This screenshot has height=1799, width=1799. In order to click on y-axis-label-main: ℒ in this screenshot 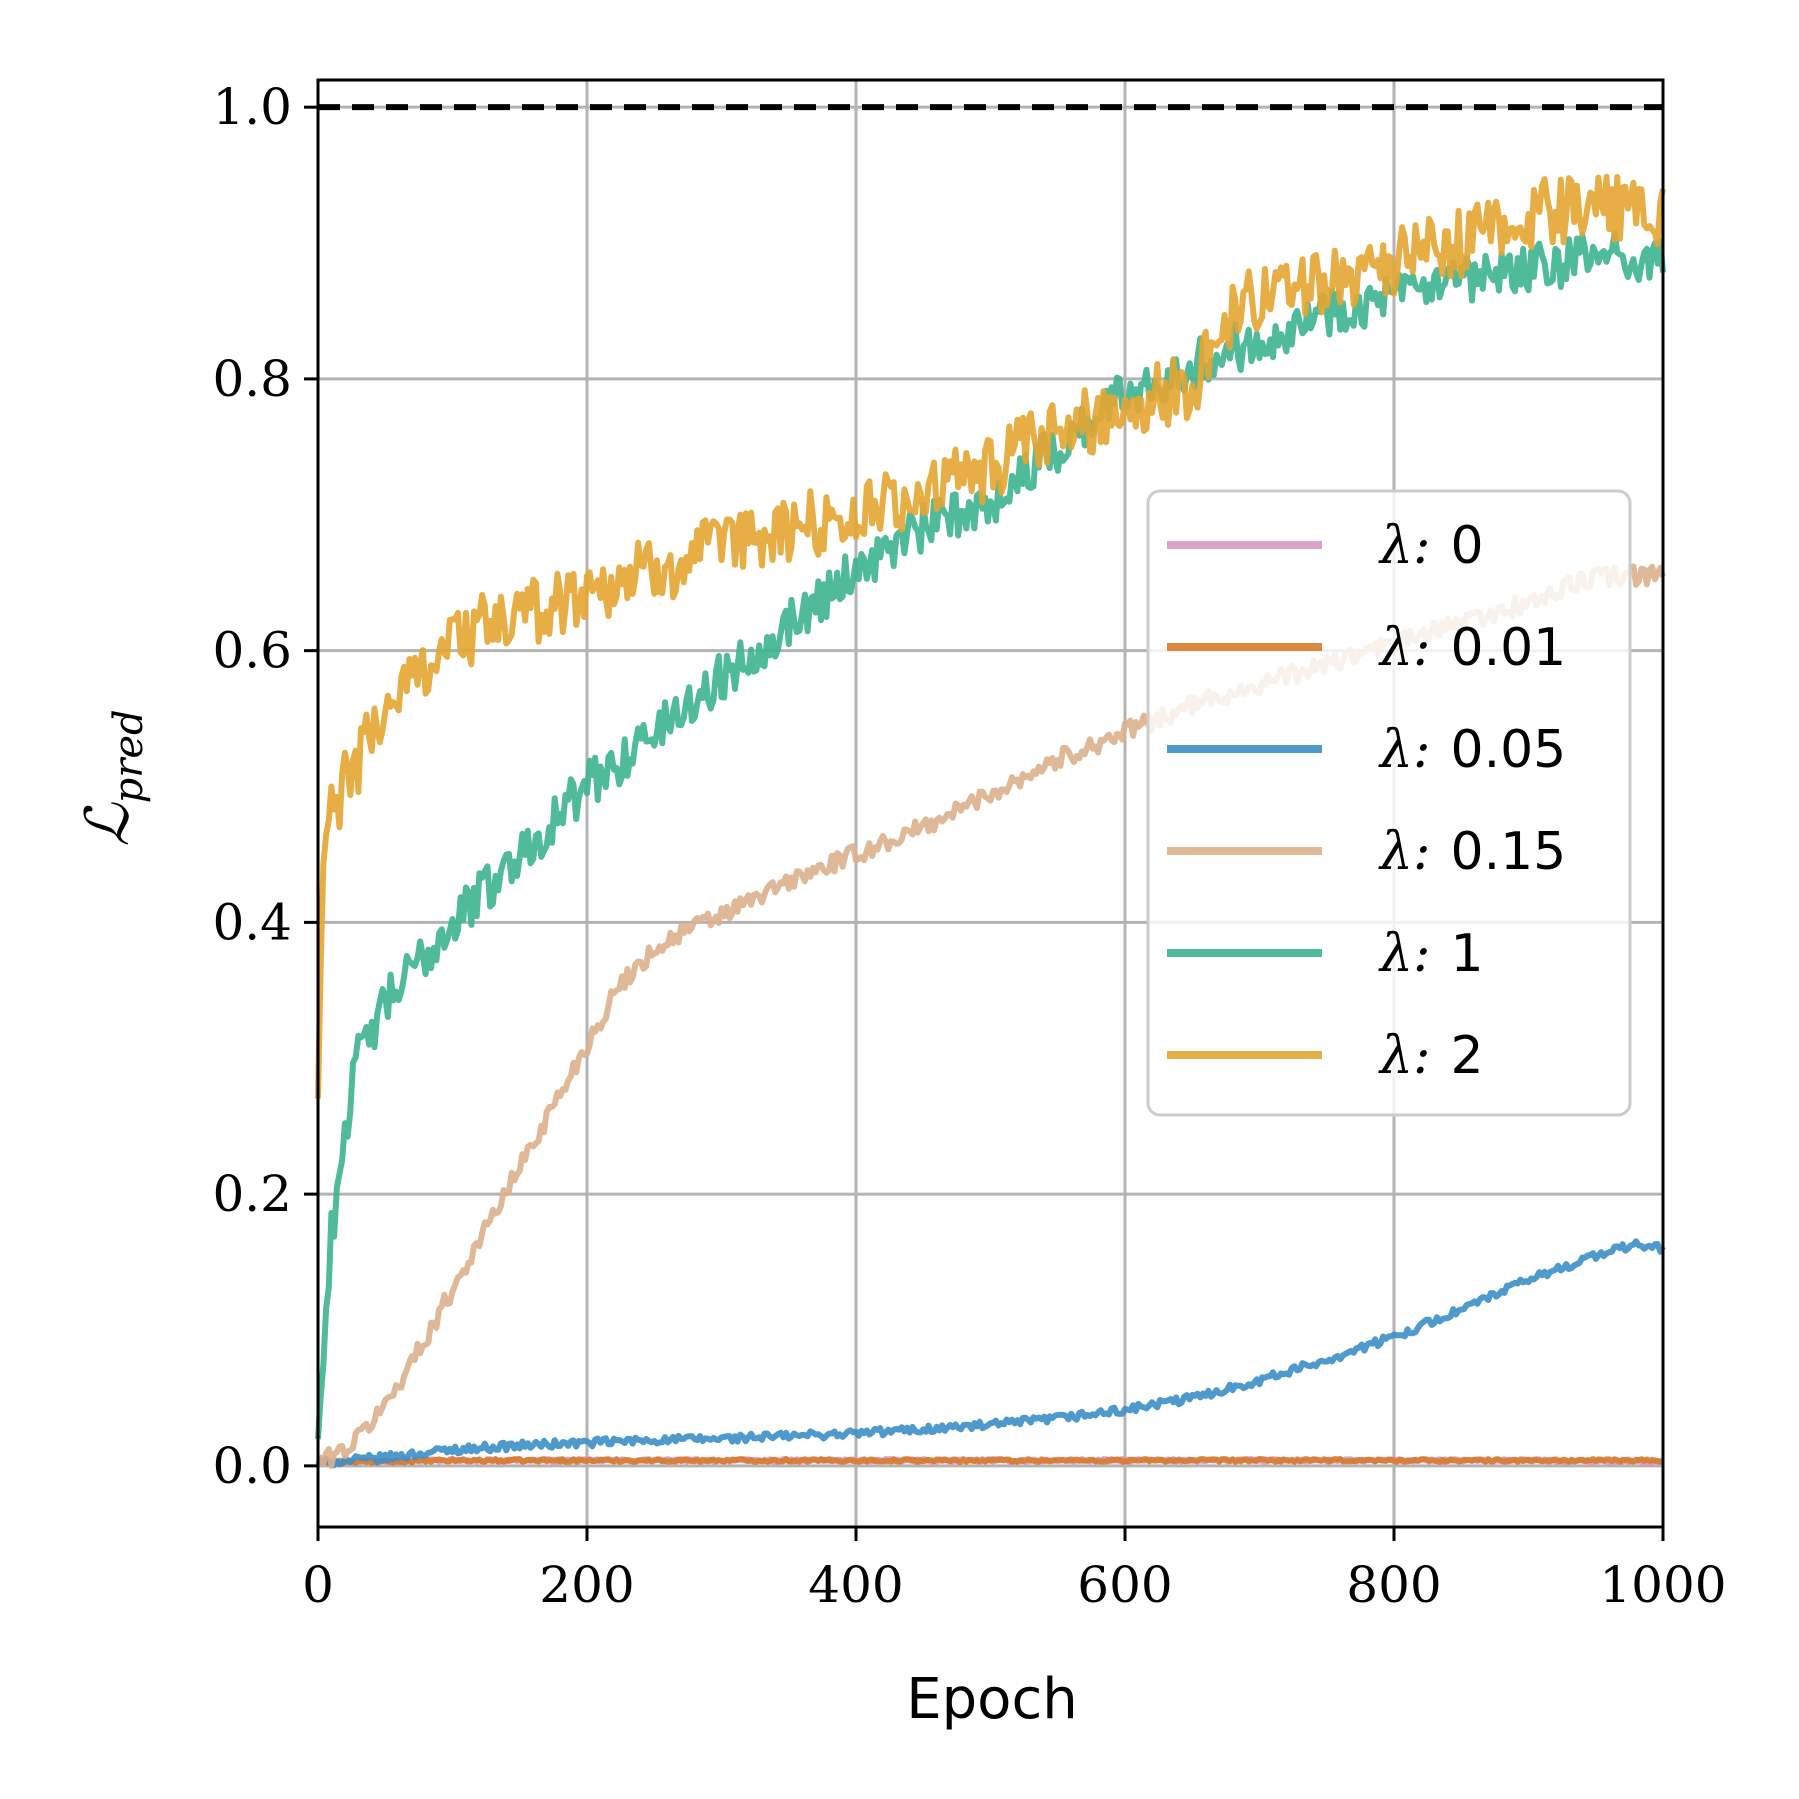, I will do `click(108, 824)`.